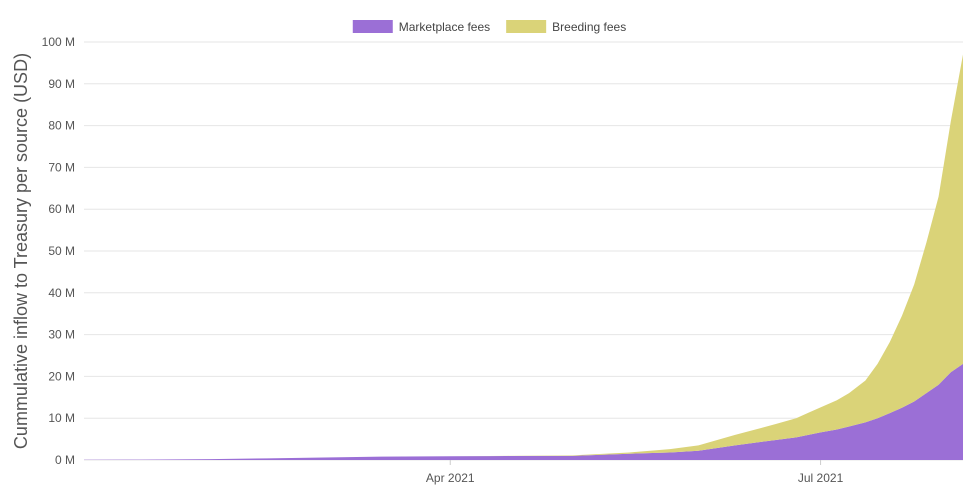 This screenshot has width=979, height=492. I want to click on x-tick-label: Apr 2021, so click(450, 478).